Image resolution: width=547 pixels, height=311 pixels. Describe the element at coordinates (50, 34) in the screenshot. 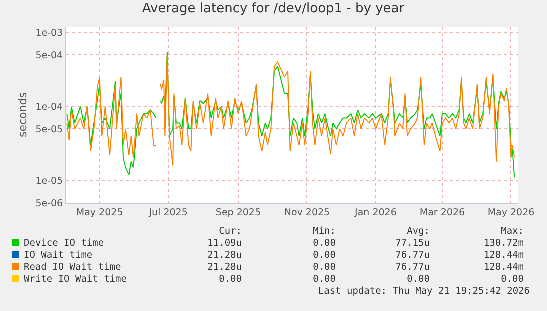

I see `y-tick-label: 1e-03` at that location.